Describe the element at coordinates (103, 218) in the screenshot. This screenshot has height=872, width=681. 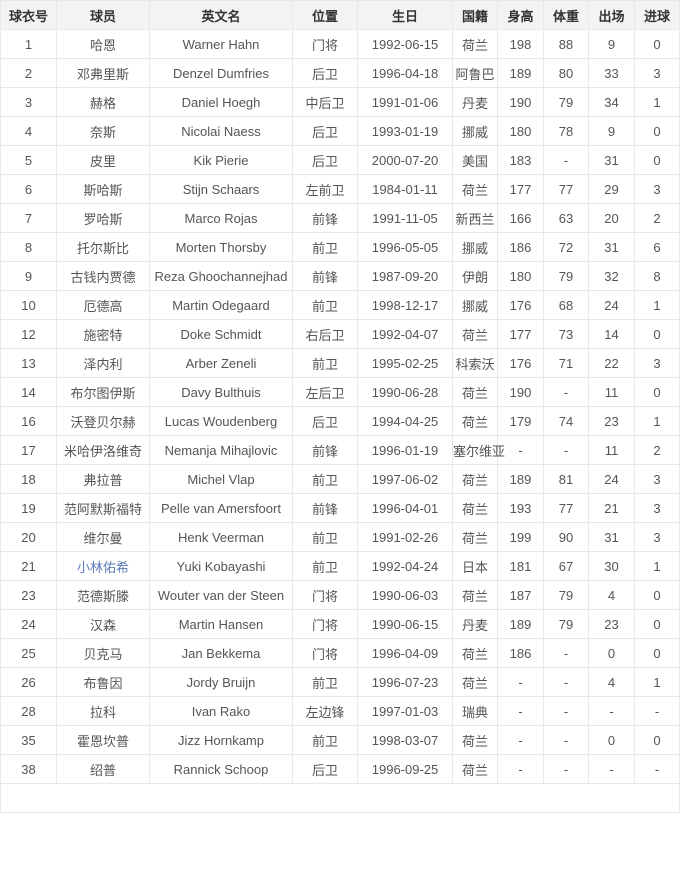
I see `cell-player-name: 罗哈斯` at that location.